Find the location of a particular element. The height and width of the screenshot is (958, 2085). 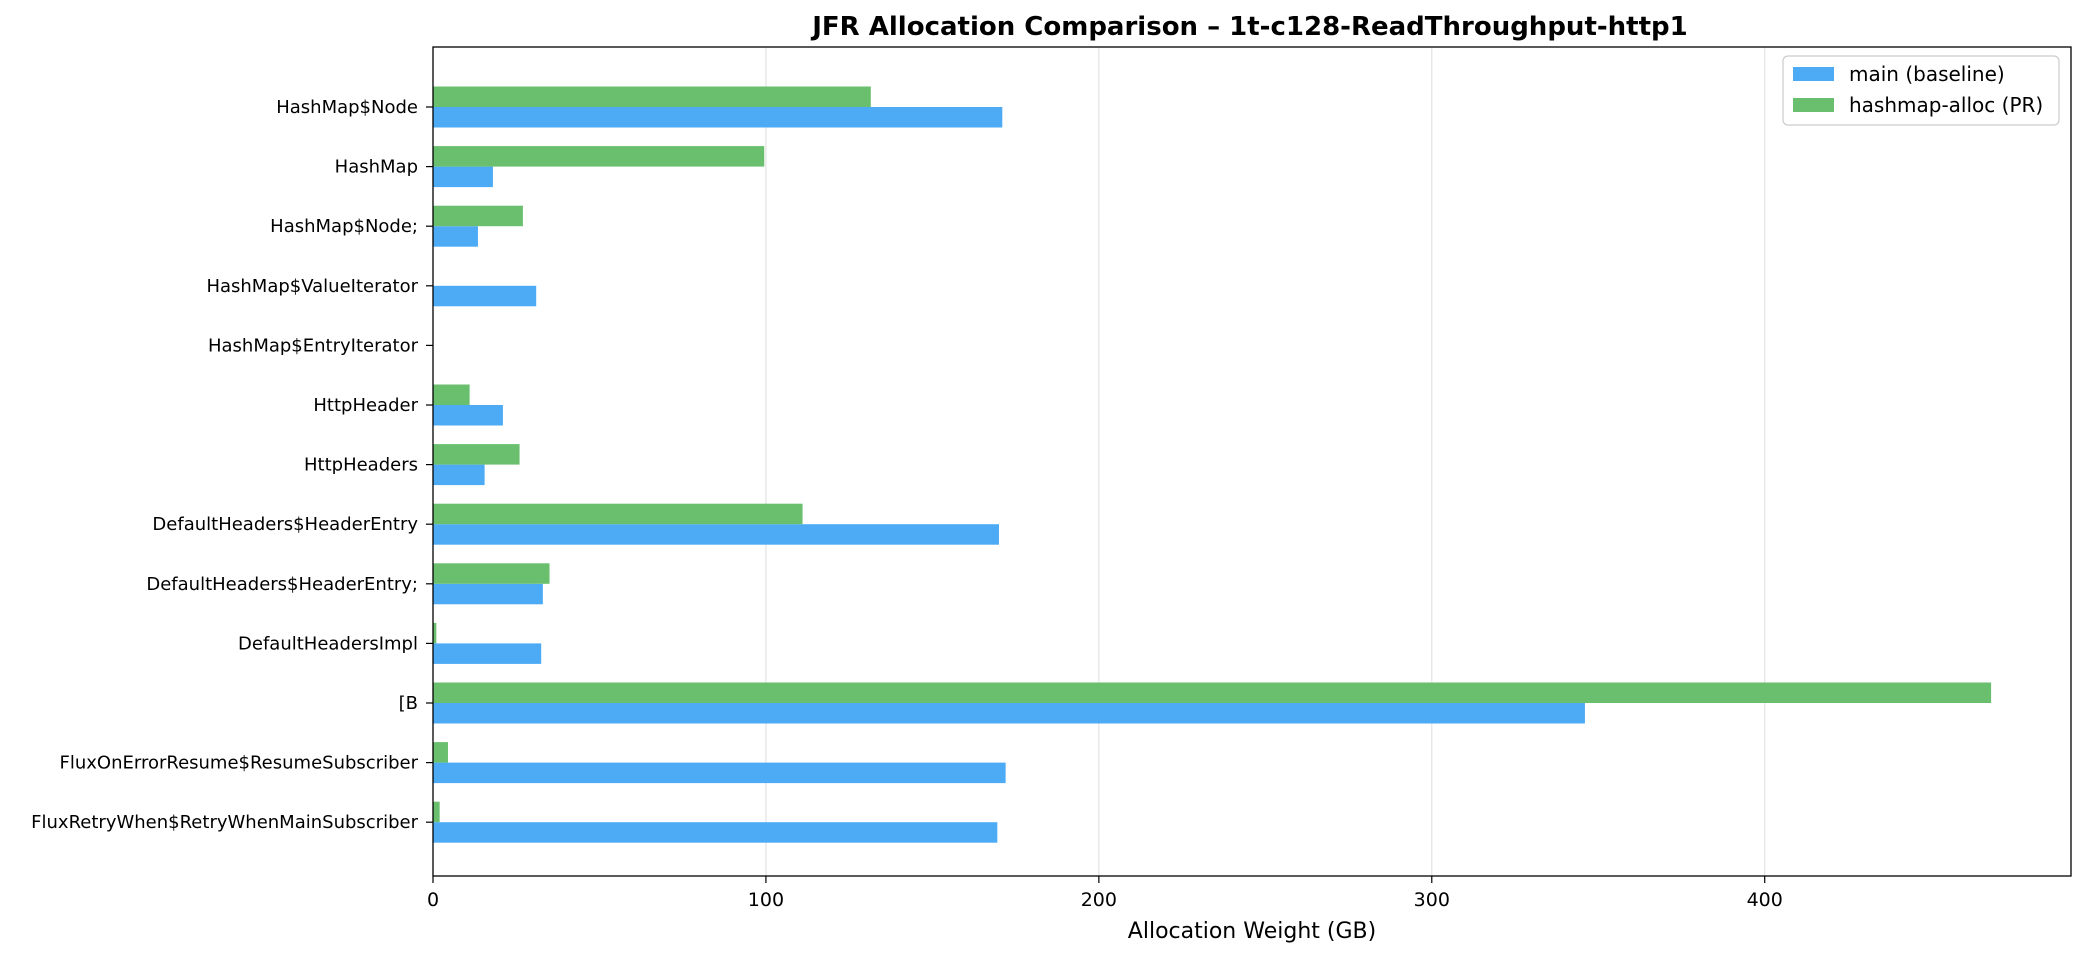

y-tick-label: DefaultHeaders$HeaderEntry is located at coordinates (285, 524).